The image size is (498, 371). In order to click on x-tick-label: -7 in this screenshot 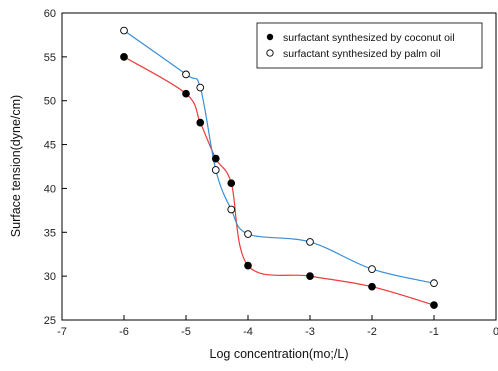, I will do `click(62, 332)`.